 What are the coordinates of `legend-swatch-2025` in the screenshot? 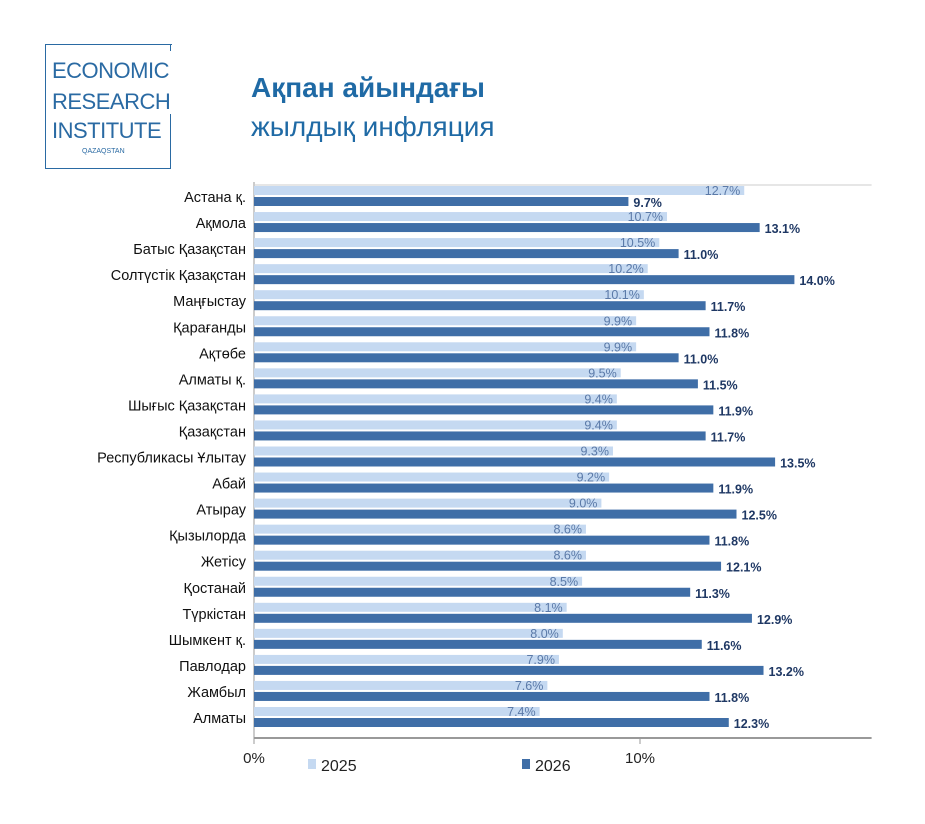 It's located at (312, 764).